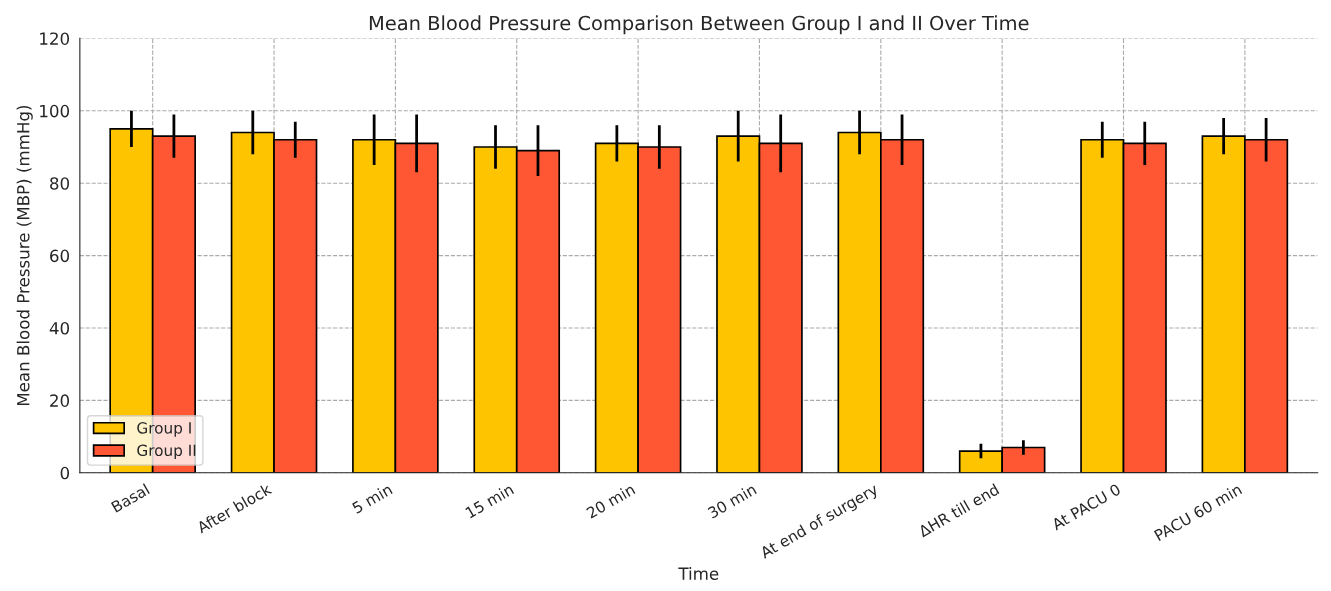 The width and height of the screenshot is (1331, 591). What do you see at coordinates (55, 38) in the screenshot?
I see `y-tick-label: 120` at bounding box center [55, 38].